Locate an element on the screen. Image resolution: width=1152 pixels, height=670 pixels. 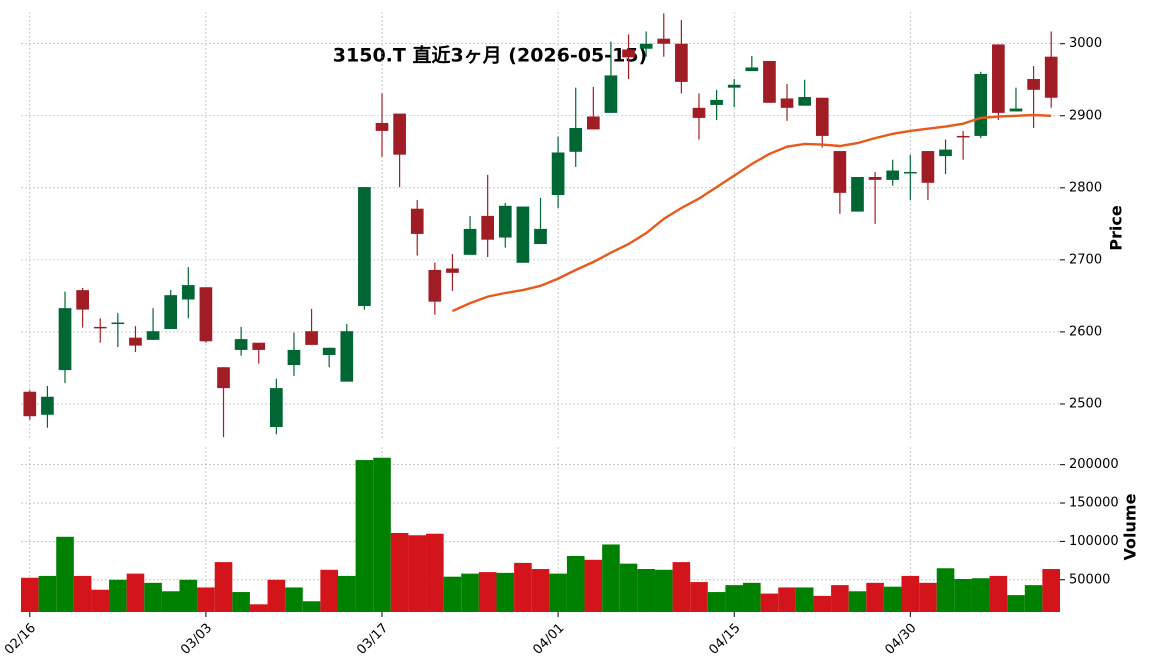
x-tick-label: 03/03 is located at coordinates (196, 639).